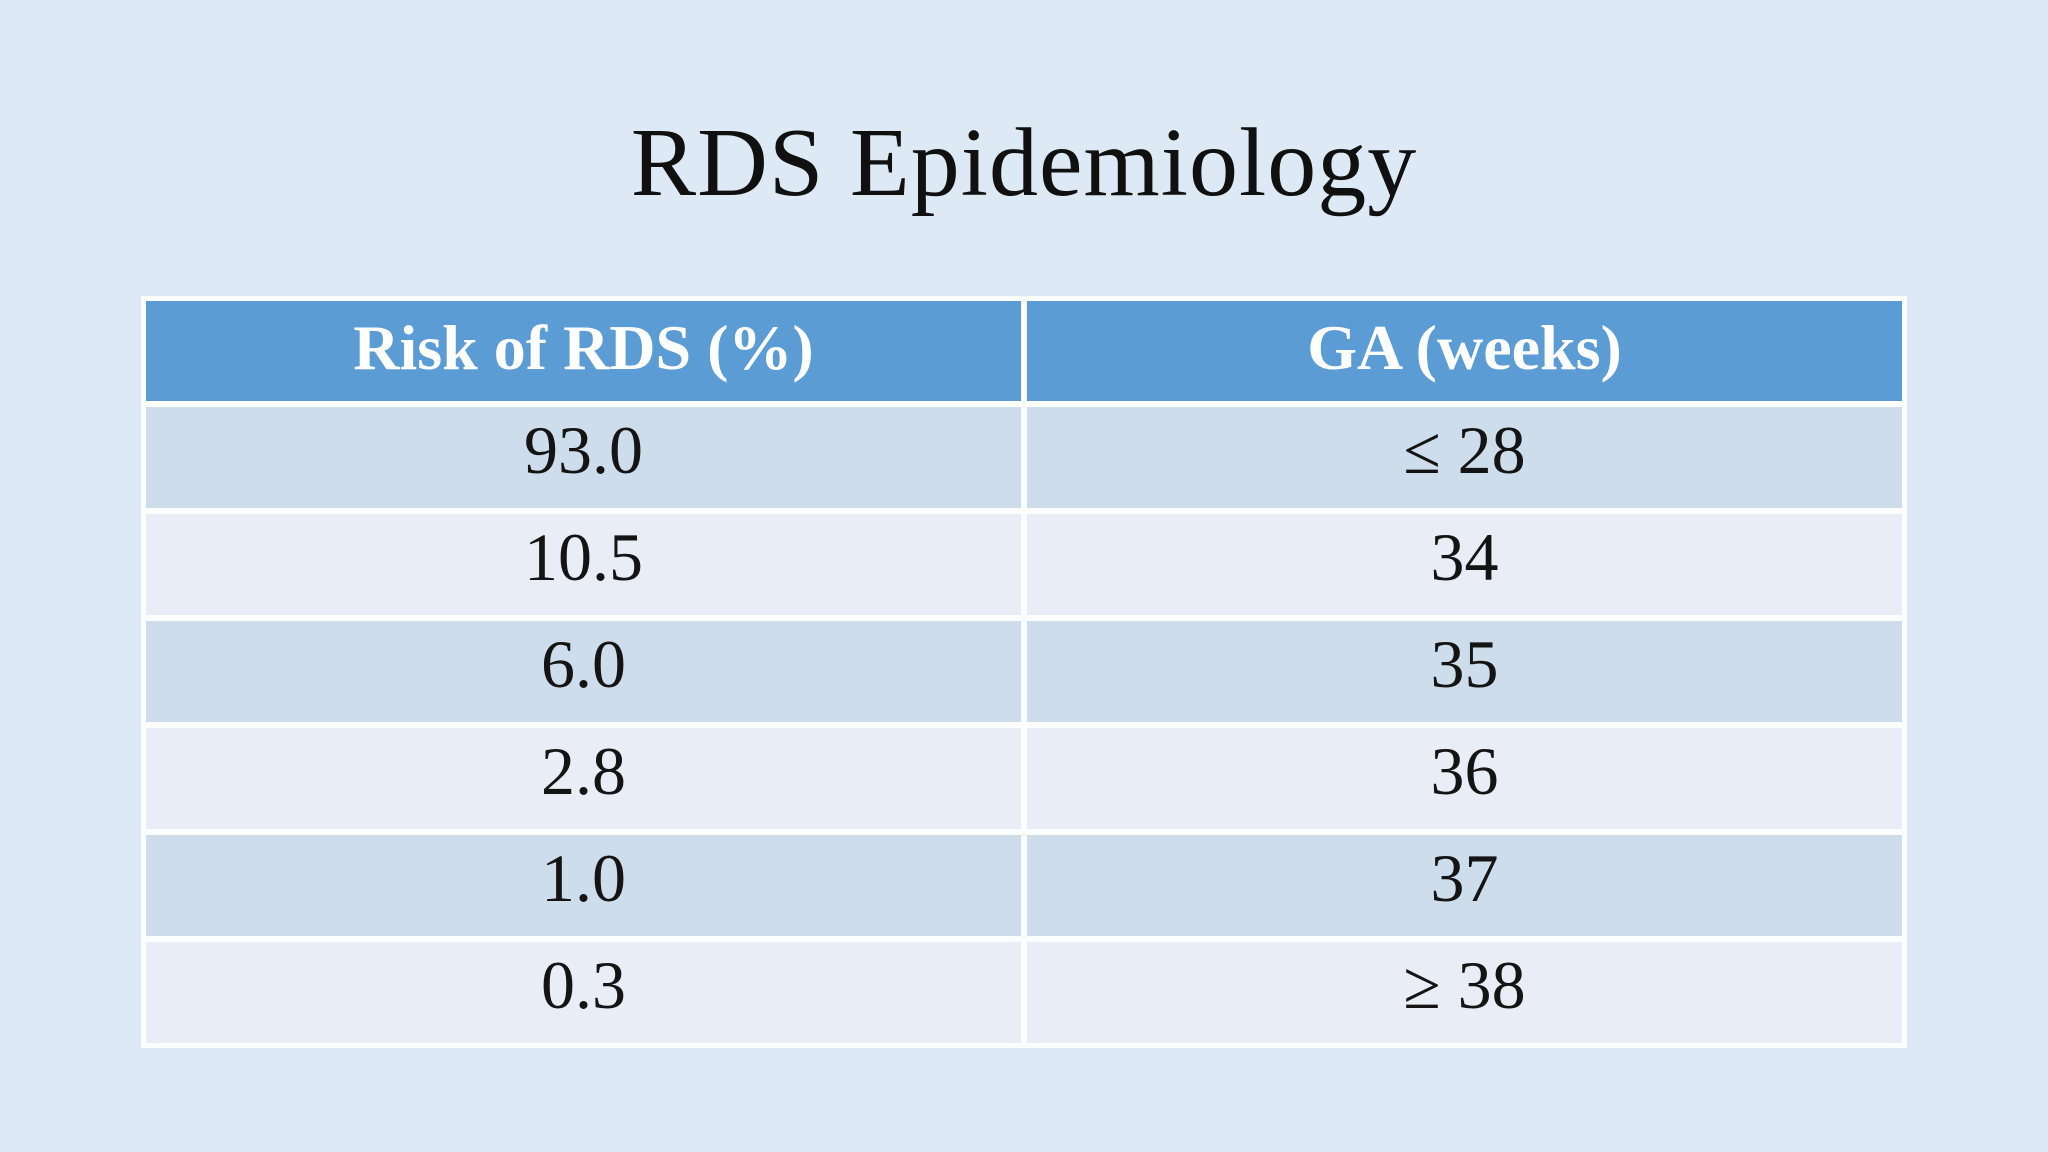 The width and height of the screenshot is (2048, 1152). Describe the element at coordinates (1464, 778) in the screenshot. I see `table-cell-ga-row4: 36` at that location.